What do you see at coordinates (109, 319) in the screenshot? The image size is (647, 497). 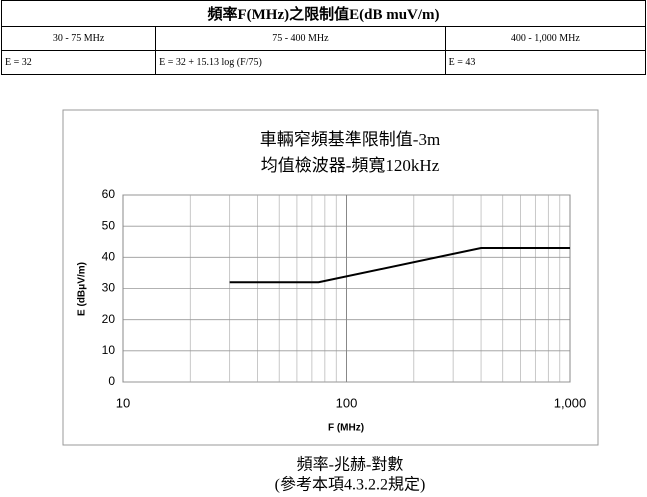 I see `y-tick-label: 20` at bounding box center [109, 319].